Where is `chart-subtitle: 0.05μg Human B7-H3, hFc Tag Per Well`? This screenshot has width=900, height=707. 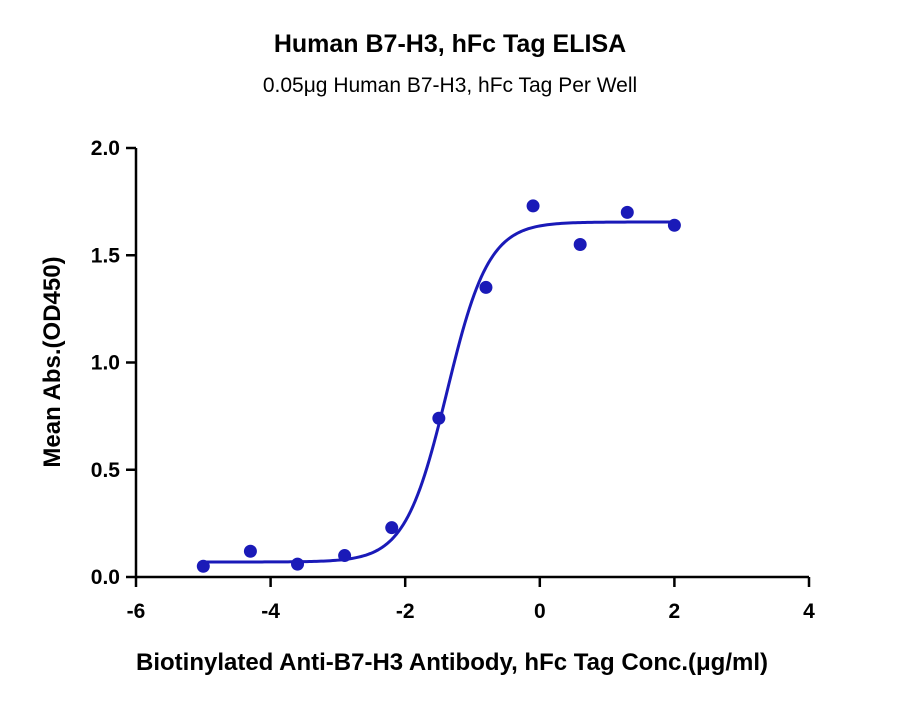
chart-subtitle: 0.05μg Human B7-H3, hFc Tag Per Well is located at coordinates (450, 85).